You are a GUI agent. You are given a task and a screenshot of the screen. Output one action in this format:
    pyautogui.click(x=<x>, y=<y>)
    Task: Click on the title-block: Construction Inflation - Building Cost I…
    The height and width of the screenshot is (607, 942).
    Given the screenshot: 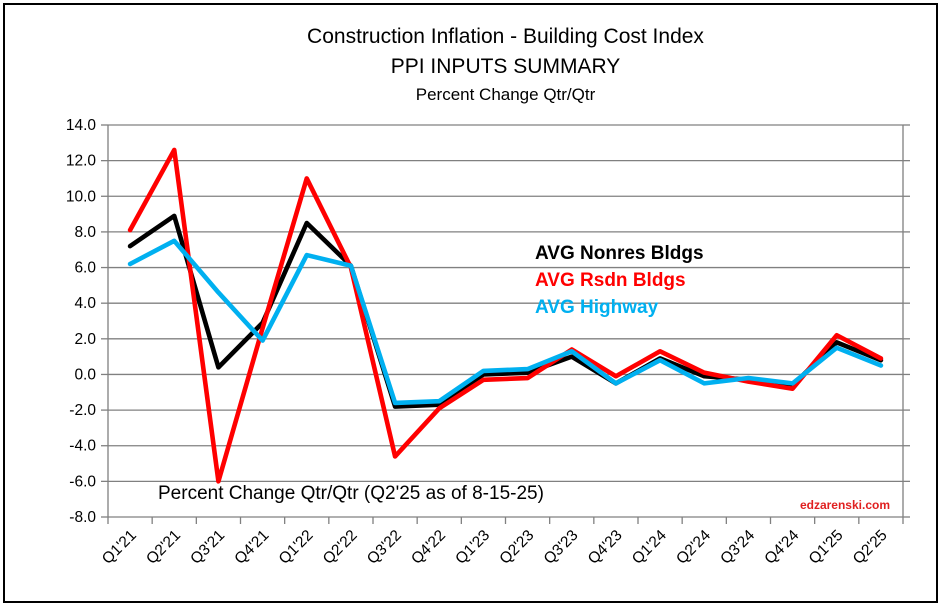 What is the action you would take?
    pyautogui.click(x=505, y=65)
    